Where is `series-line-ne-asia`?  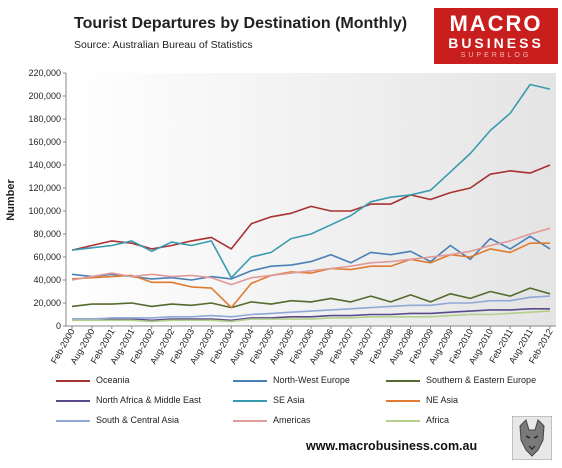 series-line-ne-asia is located at coordinates (310, 275).